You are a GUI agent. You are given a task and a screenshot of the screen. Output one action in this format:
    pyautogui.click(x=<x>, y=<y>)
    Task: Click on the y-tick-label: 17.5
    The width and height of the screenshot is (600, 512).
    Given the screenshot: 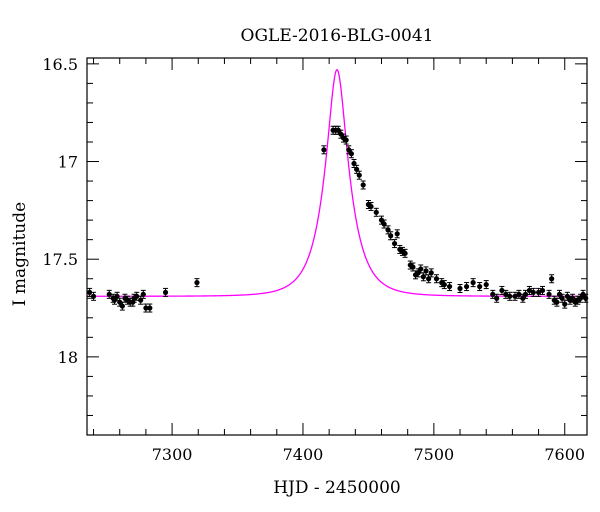 What is the action you would take?
    pyautogui.click(x=60, y=259)
    